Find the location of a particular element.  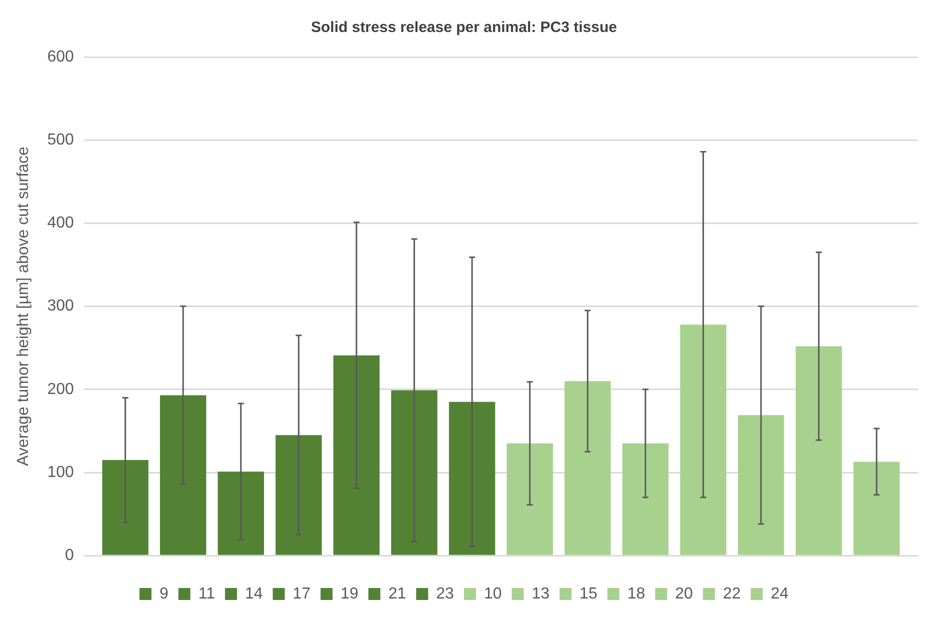

y-tick-label: 300 is located at coordinates (60, 306).